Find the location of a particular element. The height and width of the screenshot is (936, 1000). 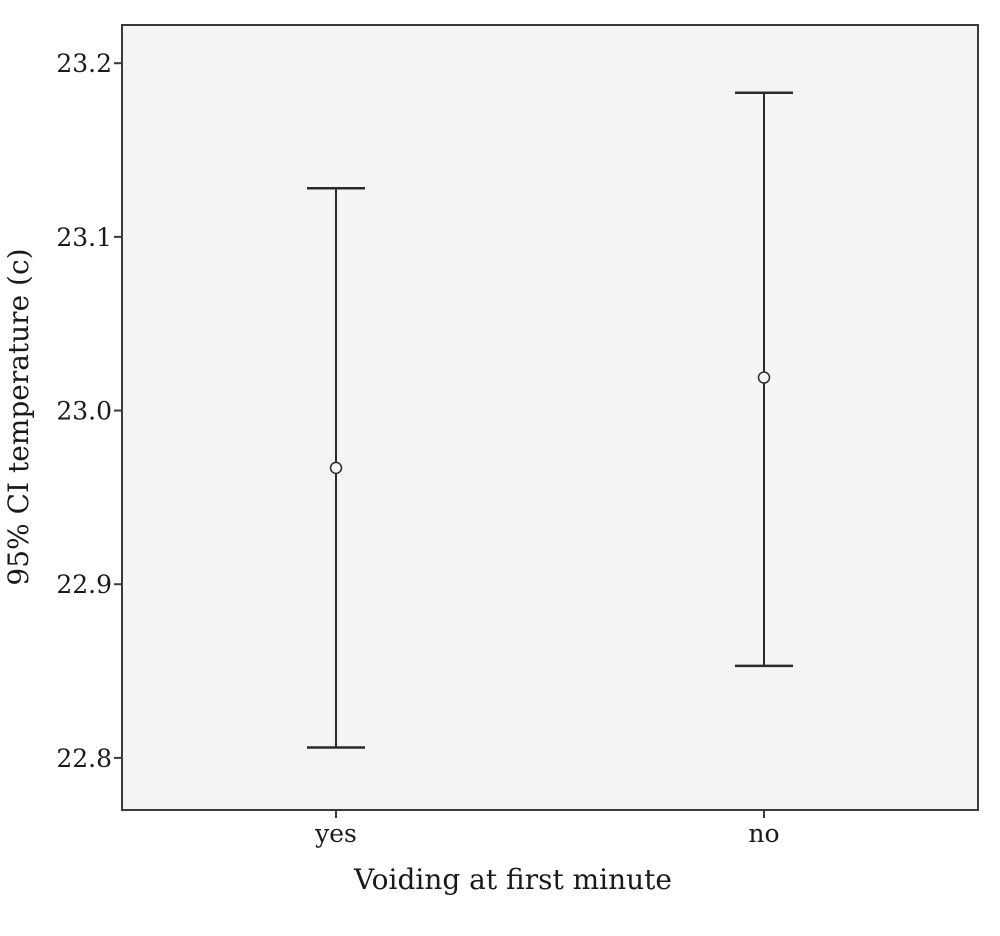

y-tick-label: 23.0 is located at coordinates (84, 411).